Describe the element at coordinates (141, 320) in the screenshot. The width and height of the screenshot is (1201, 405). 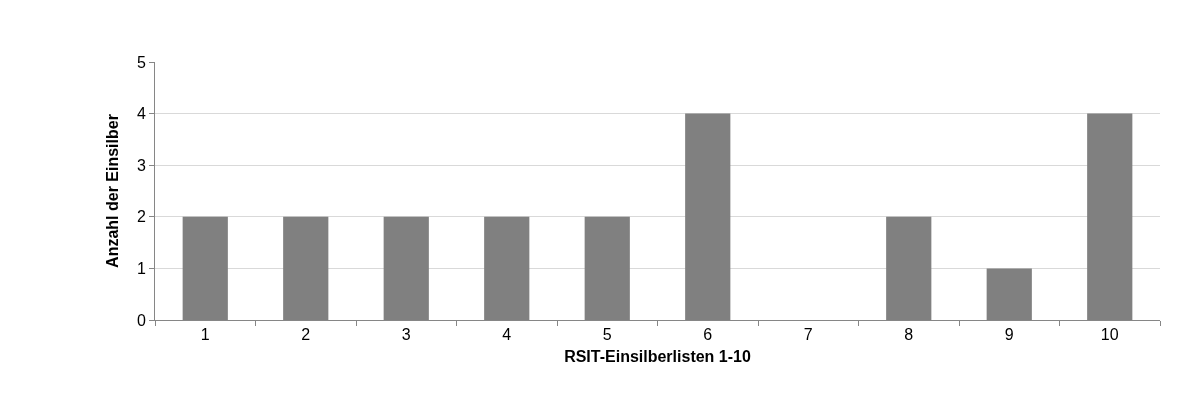
I see `y-tick-label: 0` at that location.